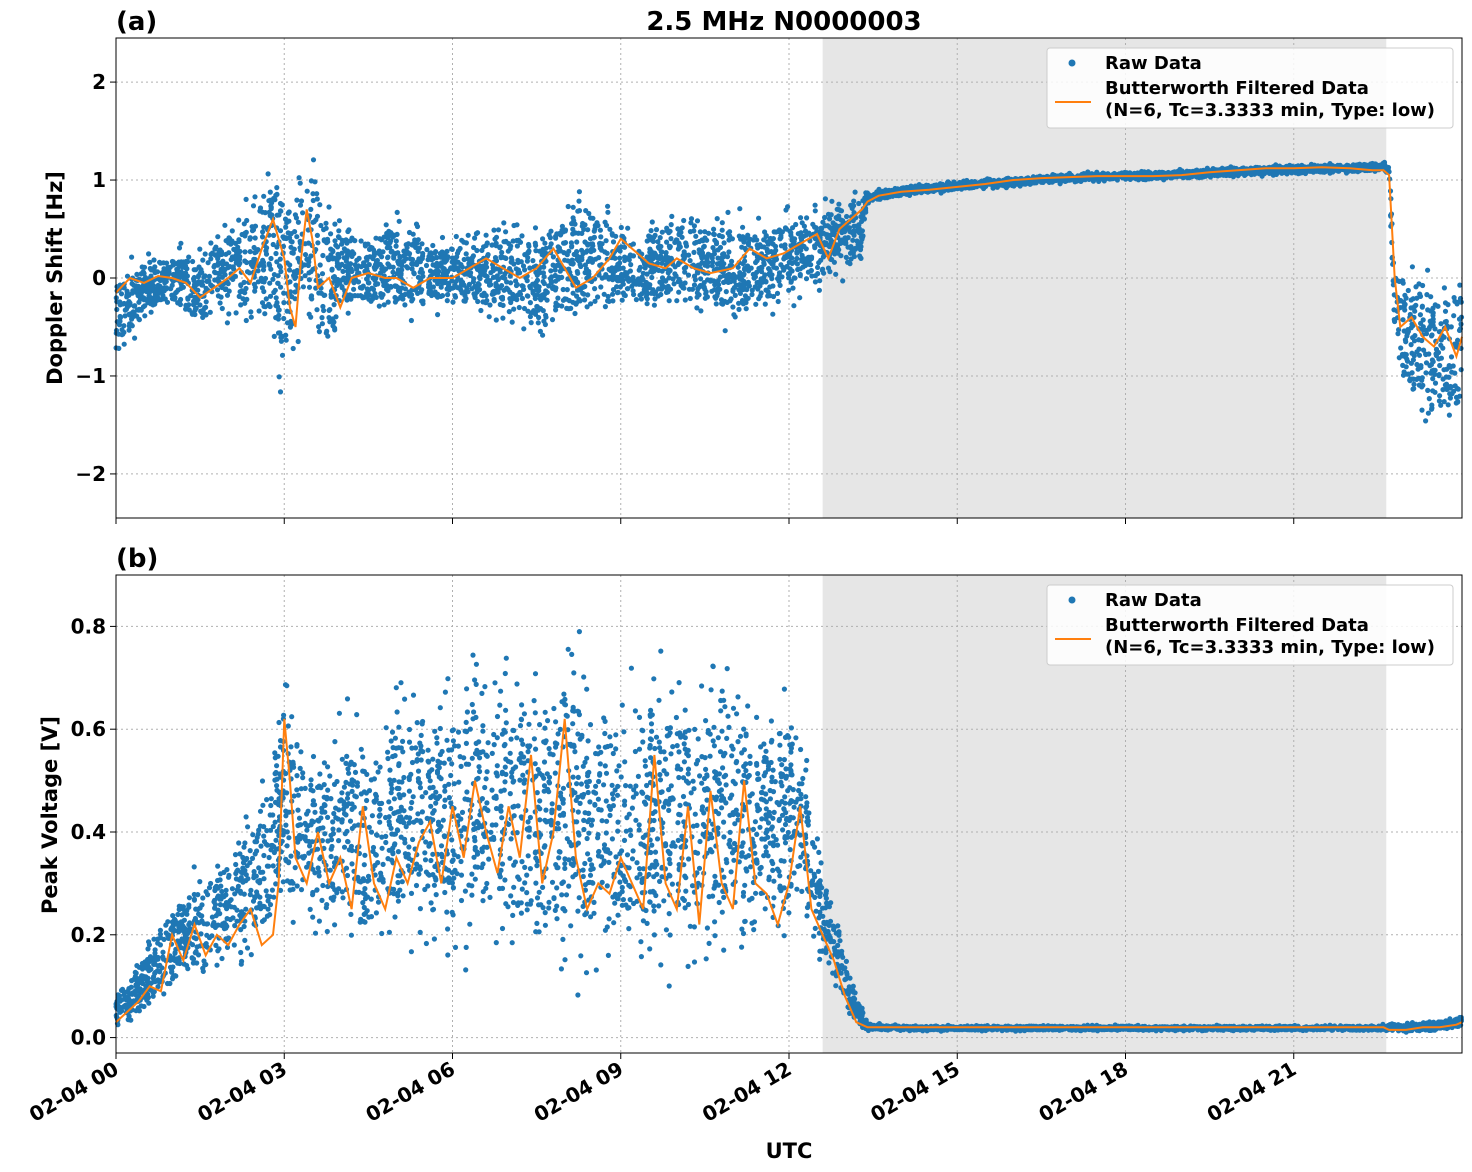 Image resolution: width=1472 pixels, height=1172 pixels. I want to click on y-ticks-a: −2 −1 0 1 2, so click(95, 278).